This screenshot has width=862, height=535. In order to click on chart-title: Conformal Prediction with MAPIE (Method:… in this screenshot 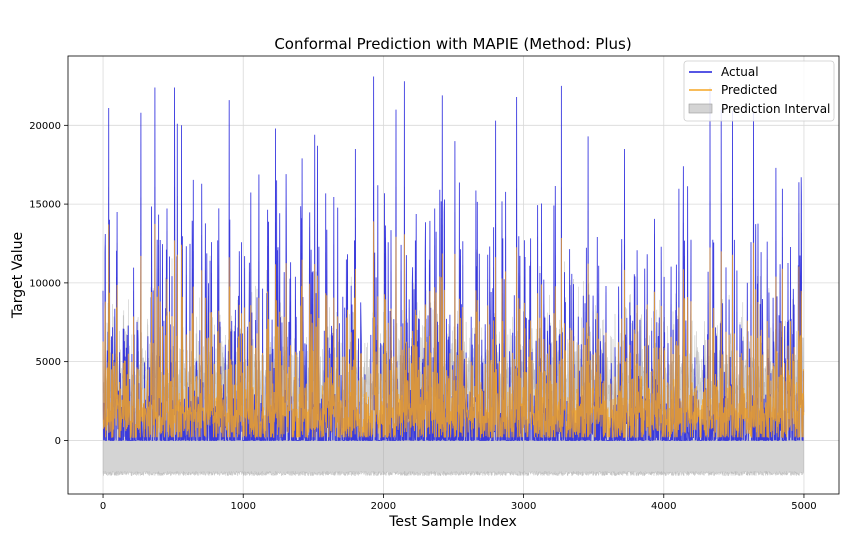, I will do `click(452, 44)`.